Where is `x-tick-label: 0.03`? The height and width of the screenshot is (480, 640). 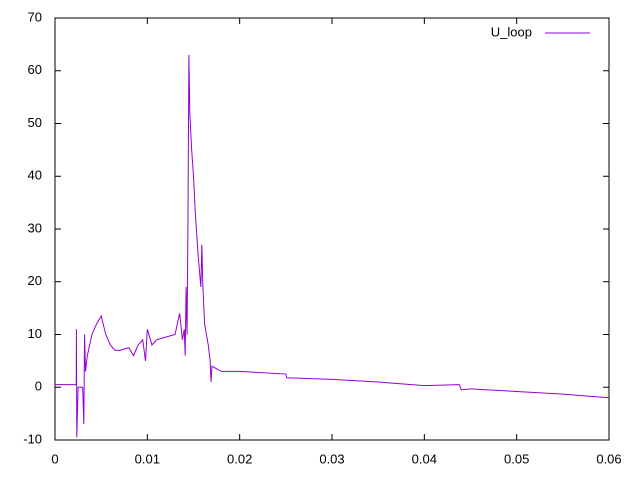
x-tick-label: 0.03 is located at coordinates (331, 458).